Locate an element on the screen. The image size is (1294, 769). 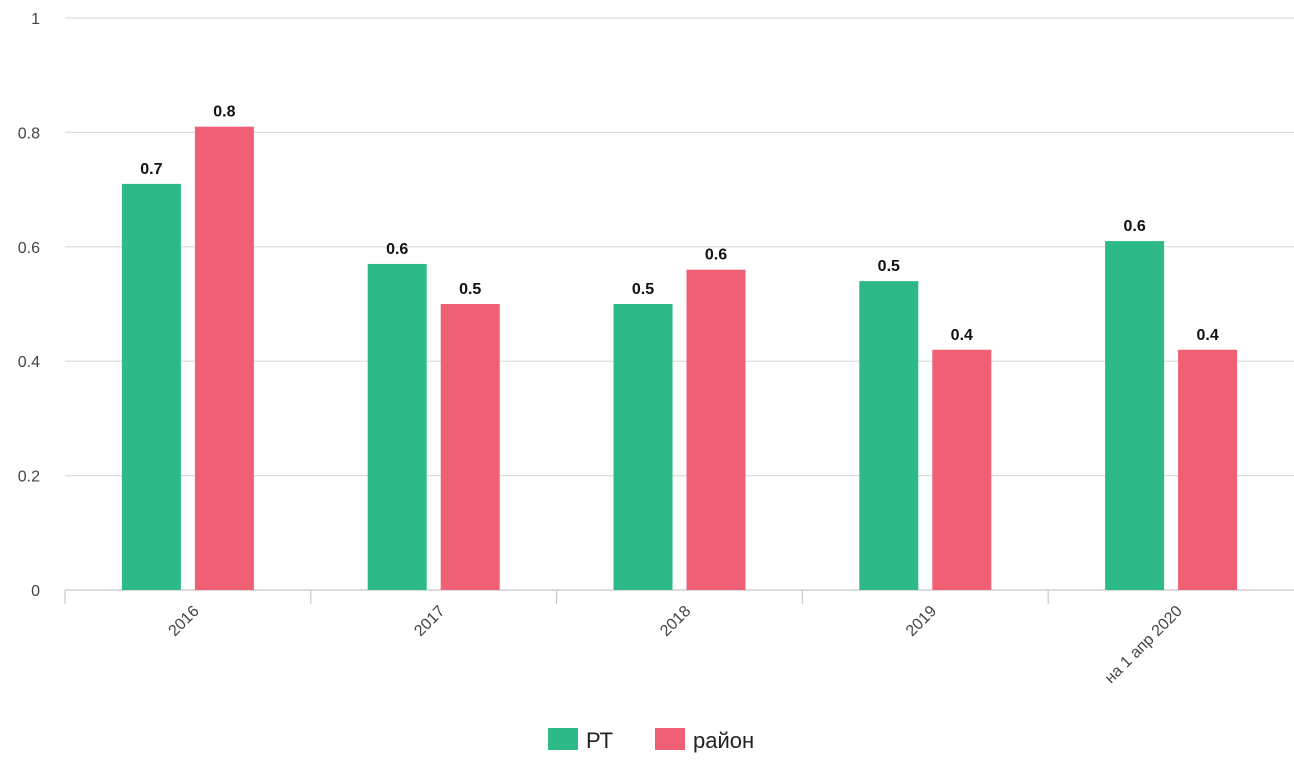
legend-label: район is located at coordinates (723, 740).